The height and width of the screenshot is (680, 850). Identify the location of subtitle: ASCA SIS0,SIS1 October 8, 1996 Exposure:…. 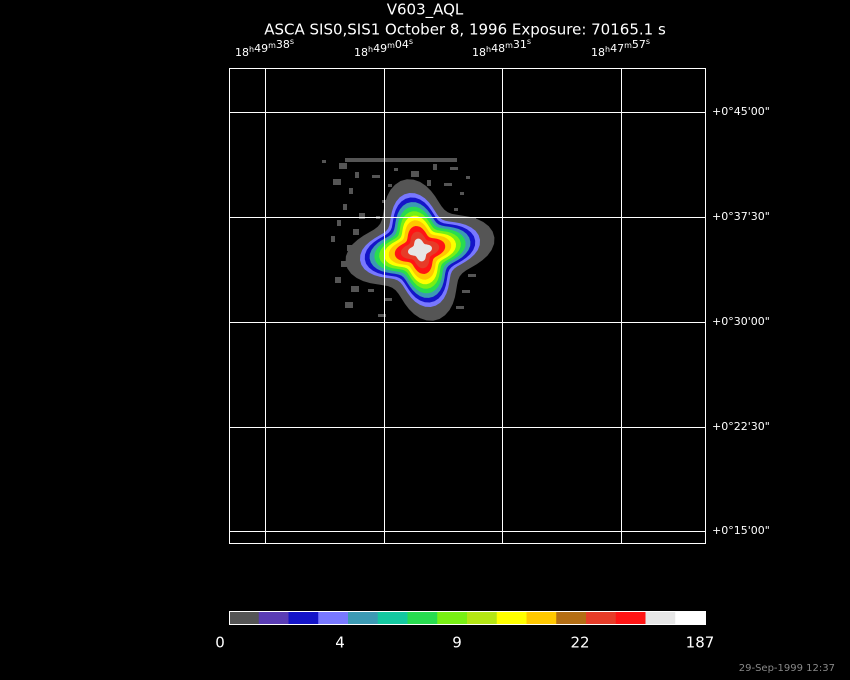
(465, 30).